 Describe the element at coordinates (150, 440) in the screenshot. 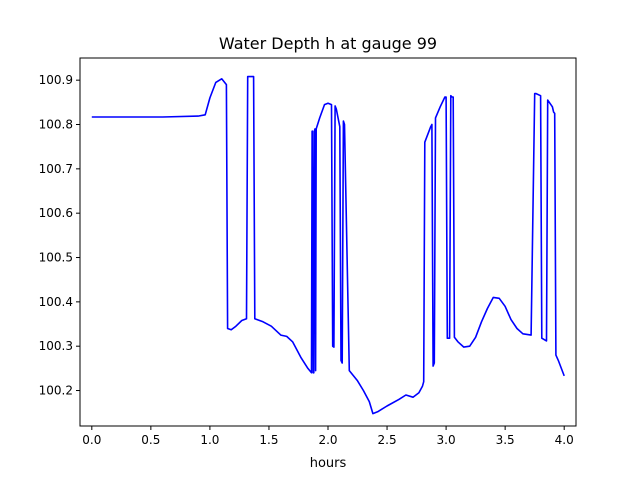

I see `x-tick-label: 0.5` at that location.